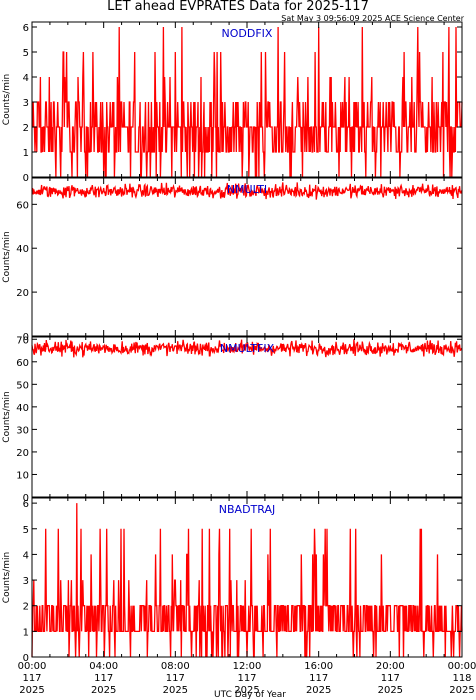 The width and height of the screenshot is (476, 700). I want to click on y-tick-label: 10, so click(22, 475).